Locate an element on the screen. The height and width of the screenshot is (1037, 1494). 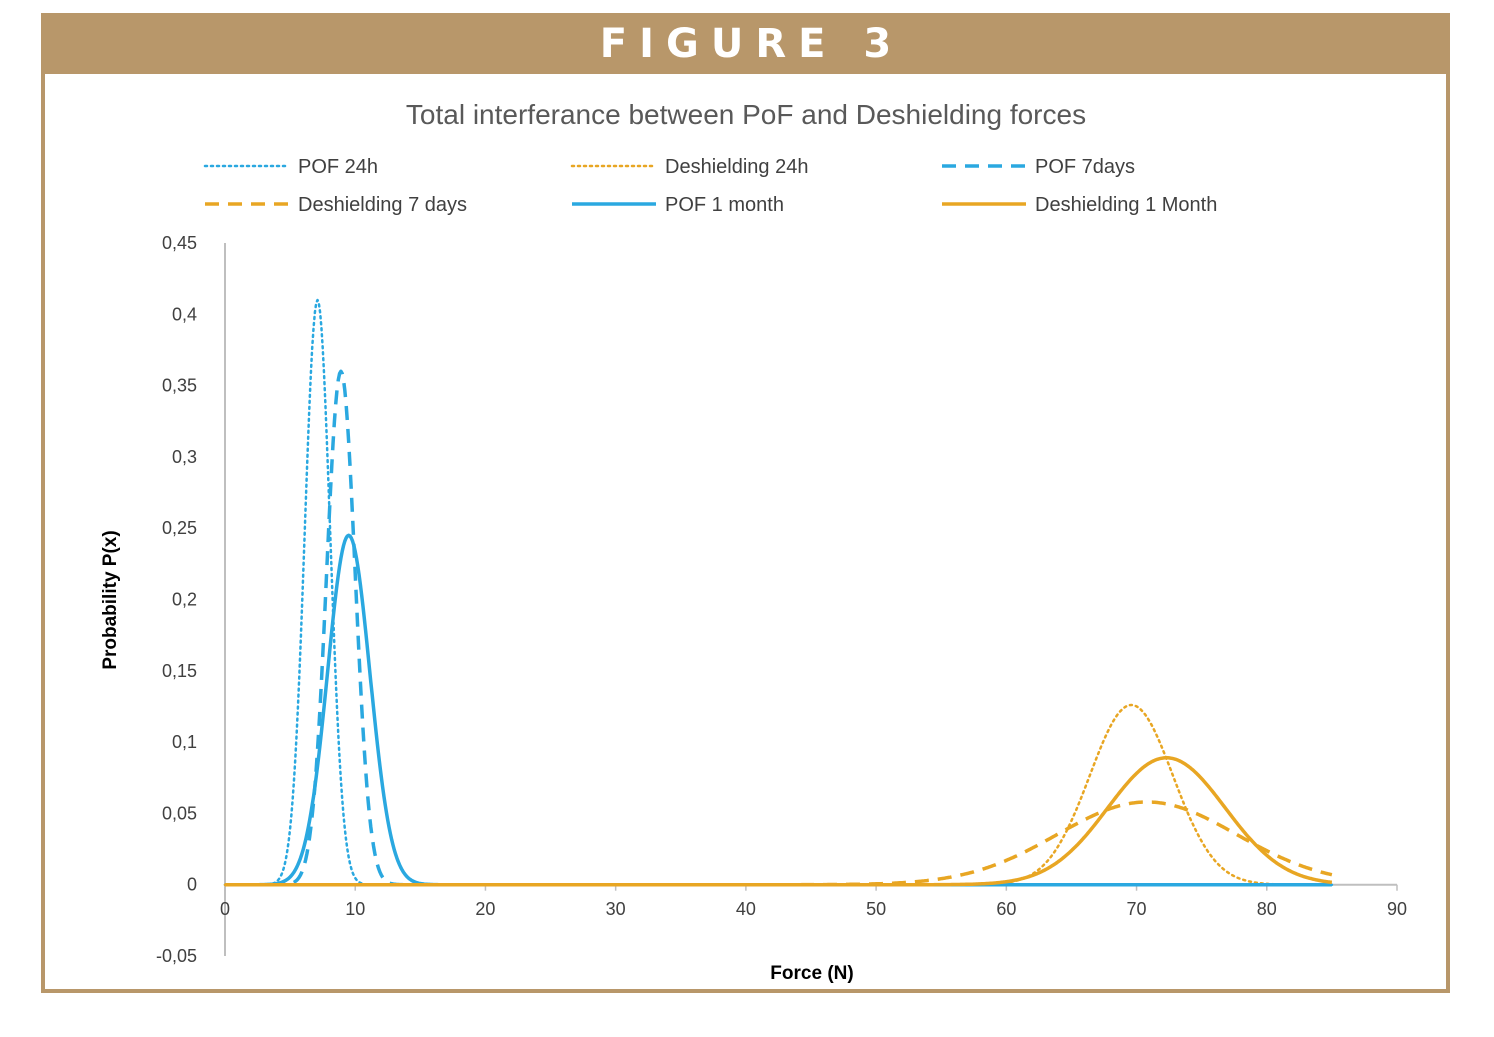
x-tick-label: 90 is located at coordinates (1397, 909).